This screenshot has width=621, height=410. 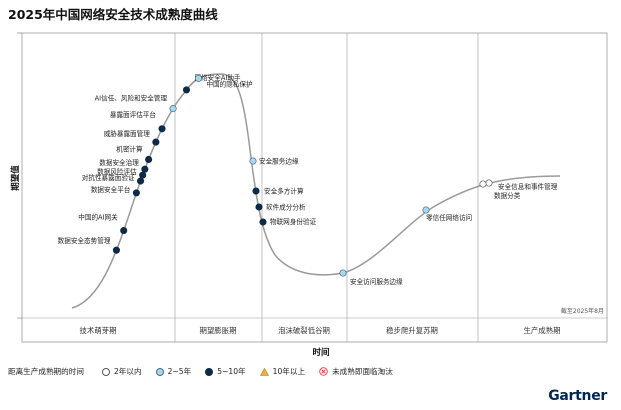 I want to click on legend-item-lt2: 2年以内, so click(x=121, y=371).